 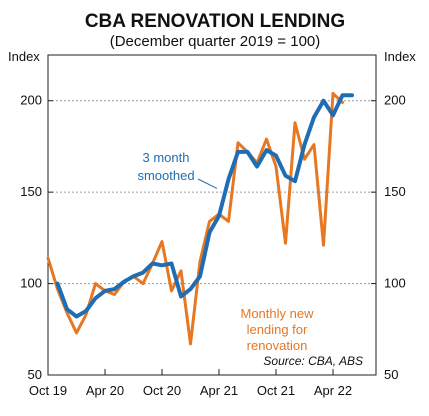 What do you see at coordinates (48, 390) in the screenshot?
I see `x-tick-label: Oct 19` at bounding box center [48, 390].